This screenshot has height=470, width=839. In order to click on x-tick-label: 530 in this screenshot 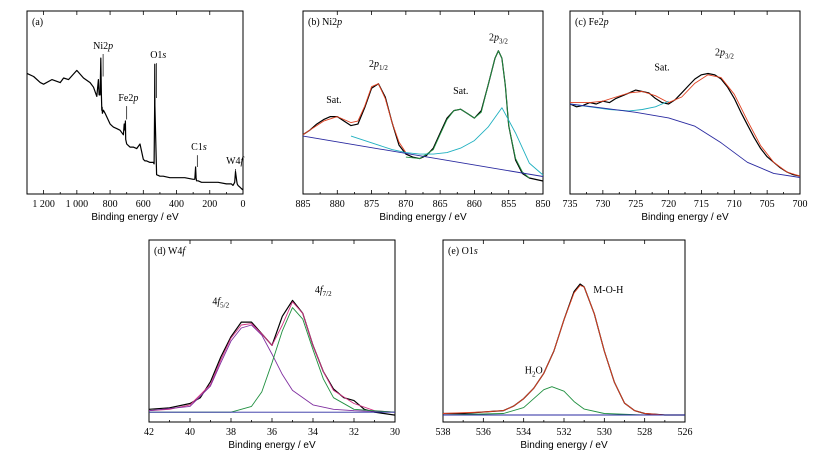, I will do `click(604, 432)`.